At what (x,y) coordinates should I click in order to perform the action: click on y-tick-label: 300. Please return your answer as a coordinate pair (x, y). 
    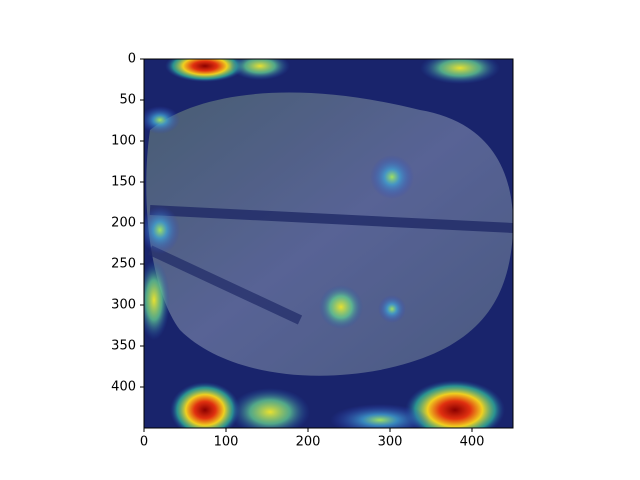
    Looking at the image, I should click on (123, 305).